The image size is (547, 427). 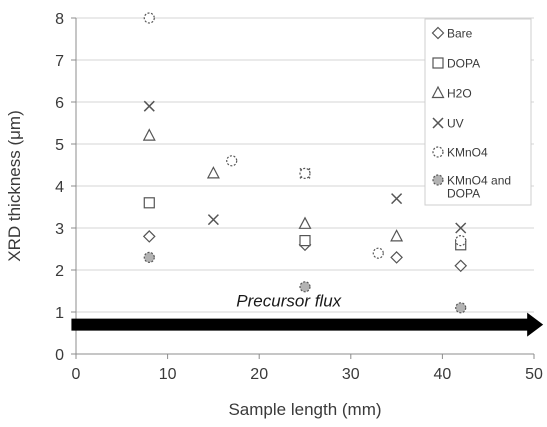 I want to click on legend-marker-dopa, so click(x=438, y=63).